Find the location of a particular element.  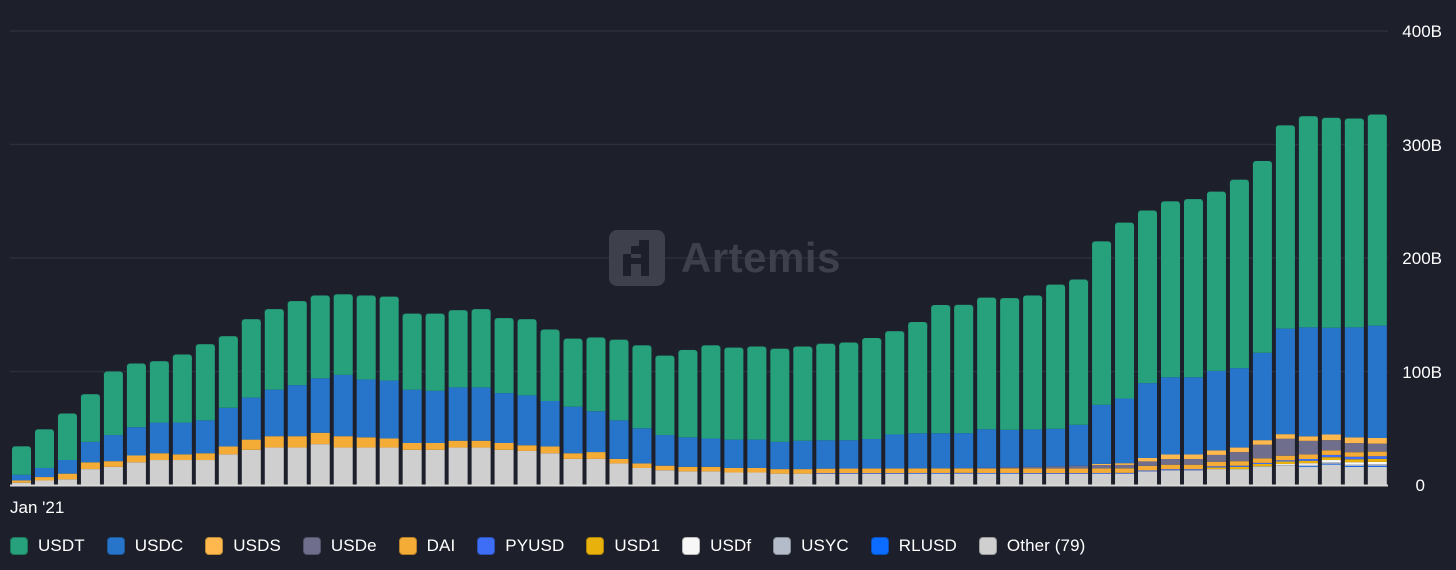

legend-item-rlusd: RLUSD is located at coordinates (913, 546).